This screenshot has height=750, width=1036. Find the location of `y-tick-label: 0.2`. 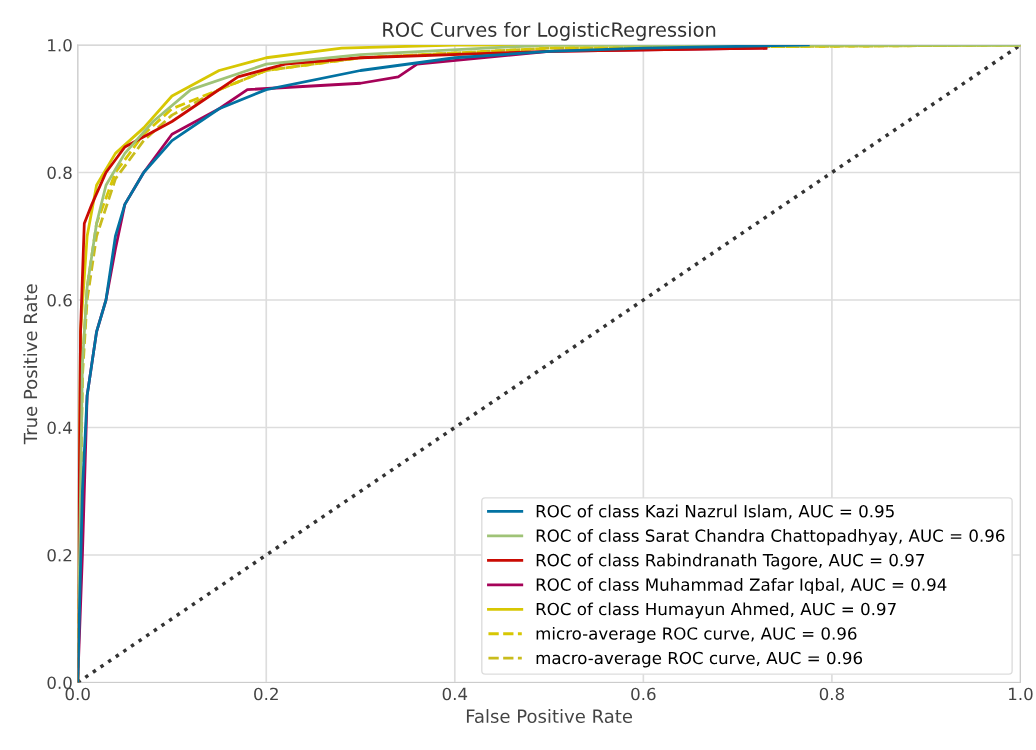

y-tick-label: 0.2 is located at coordinates (59, 555).